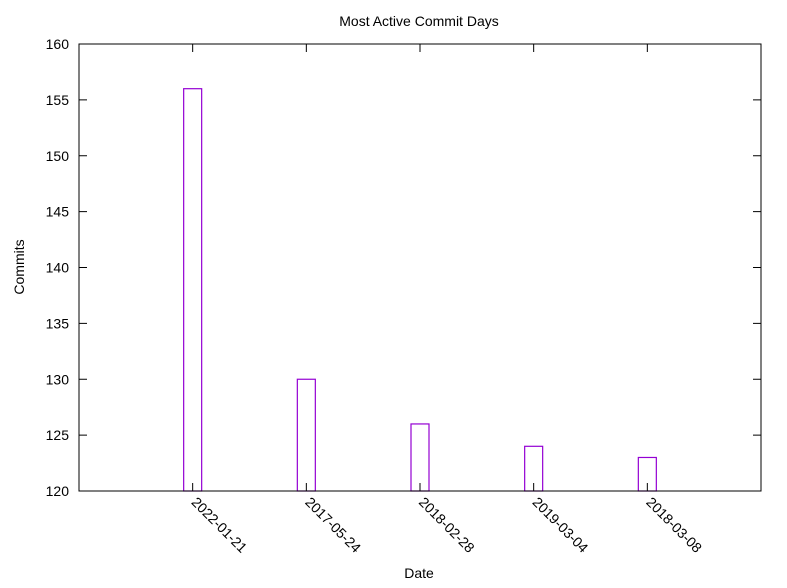  I want to click on y-tick-label: 125, so click(58, 435).